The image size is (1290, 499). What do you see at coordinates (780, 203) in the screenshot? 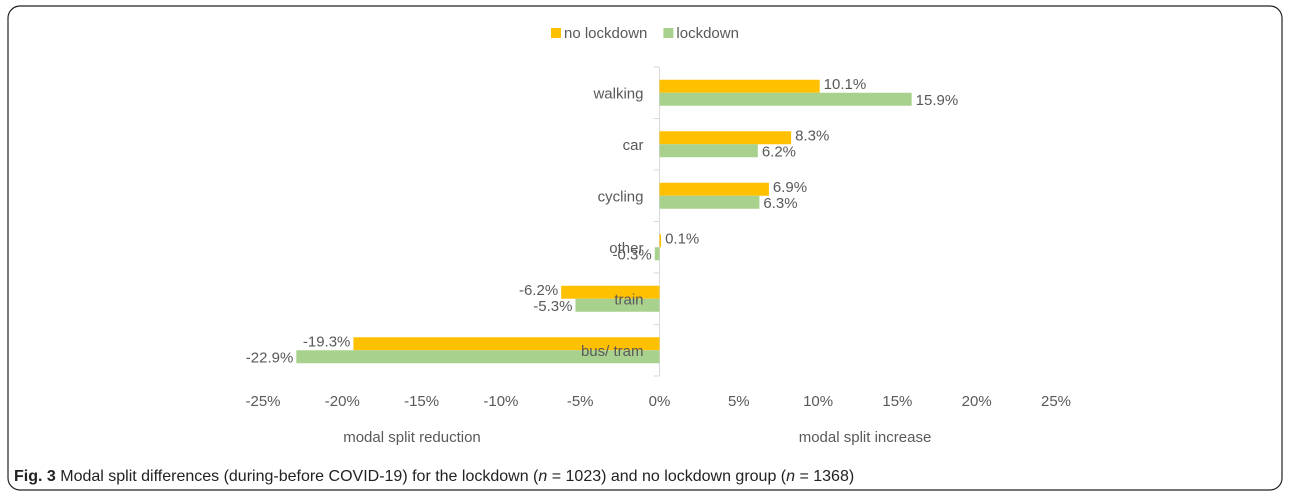
I see `data-label: 6.3%` at bounding box center [780, 203].